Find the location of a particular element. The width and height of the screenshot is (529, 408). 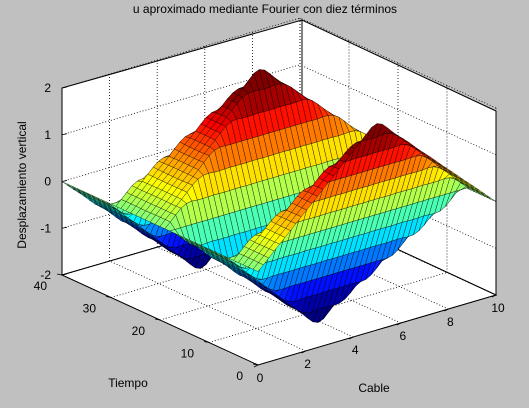

y-tick-label: 40 is located at coordinates (41, 286).